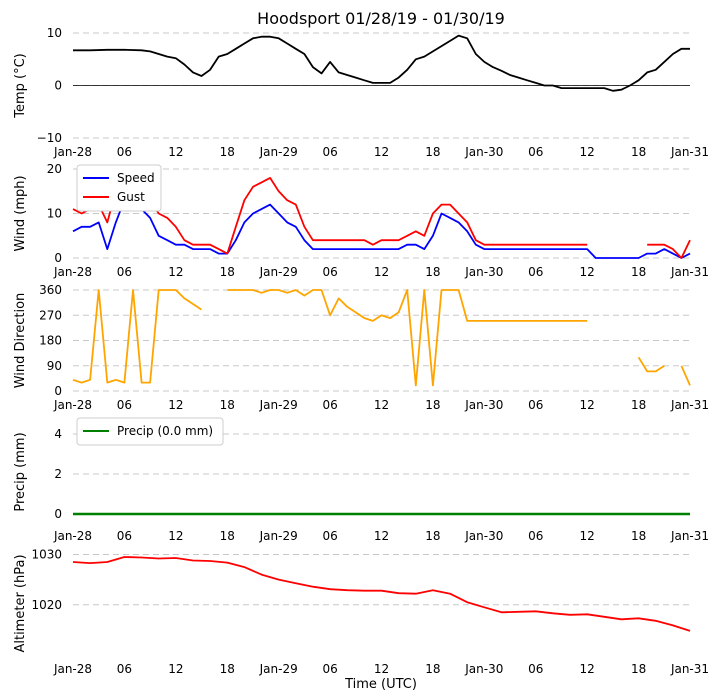 The height and width of the screenshot is (700, 720). I want to click on y-tick-label: 90, so click(54, 366).